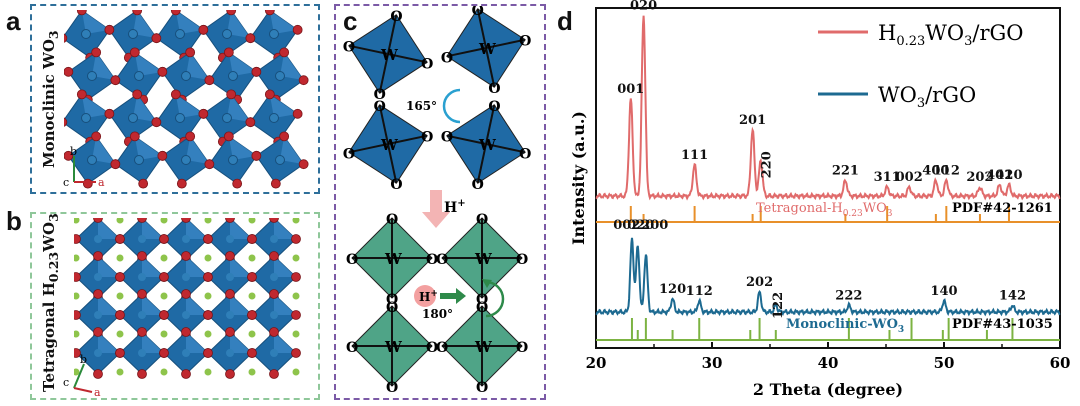 This screenshot has width=1080, height=406. Describe the element at coordinates (451, 106) in the screenshot. I see `angle-165-arc` at that location.